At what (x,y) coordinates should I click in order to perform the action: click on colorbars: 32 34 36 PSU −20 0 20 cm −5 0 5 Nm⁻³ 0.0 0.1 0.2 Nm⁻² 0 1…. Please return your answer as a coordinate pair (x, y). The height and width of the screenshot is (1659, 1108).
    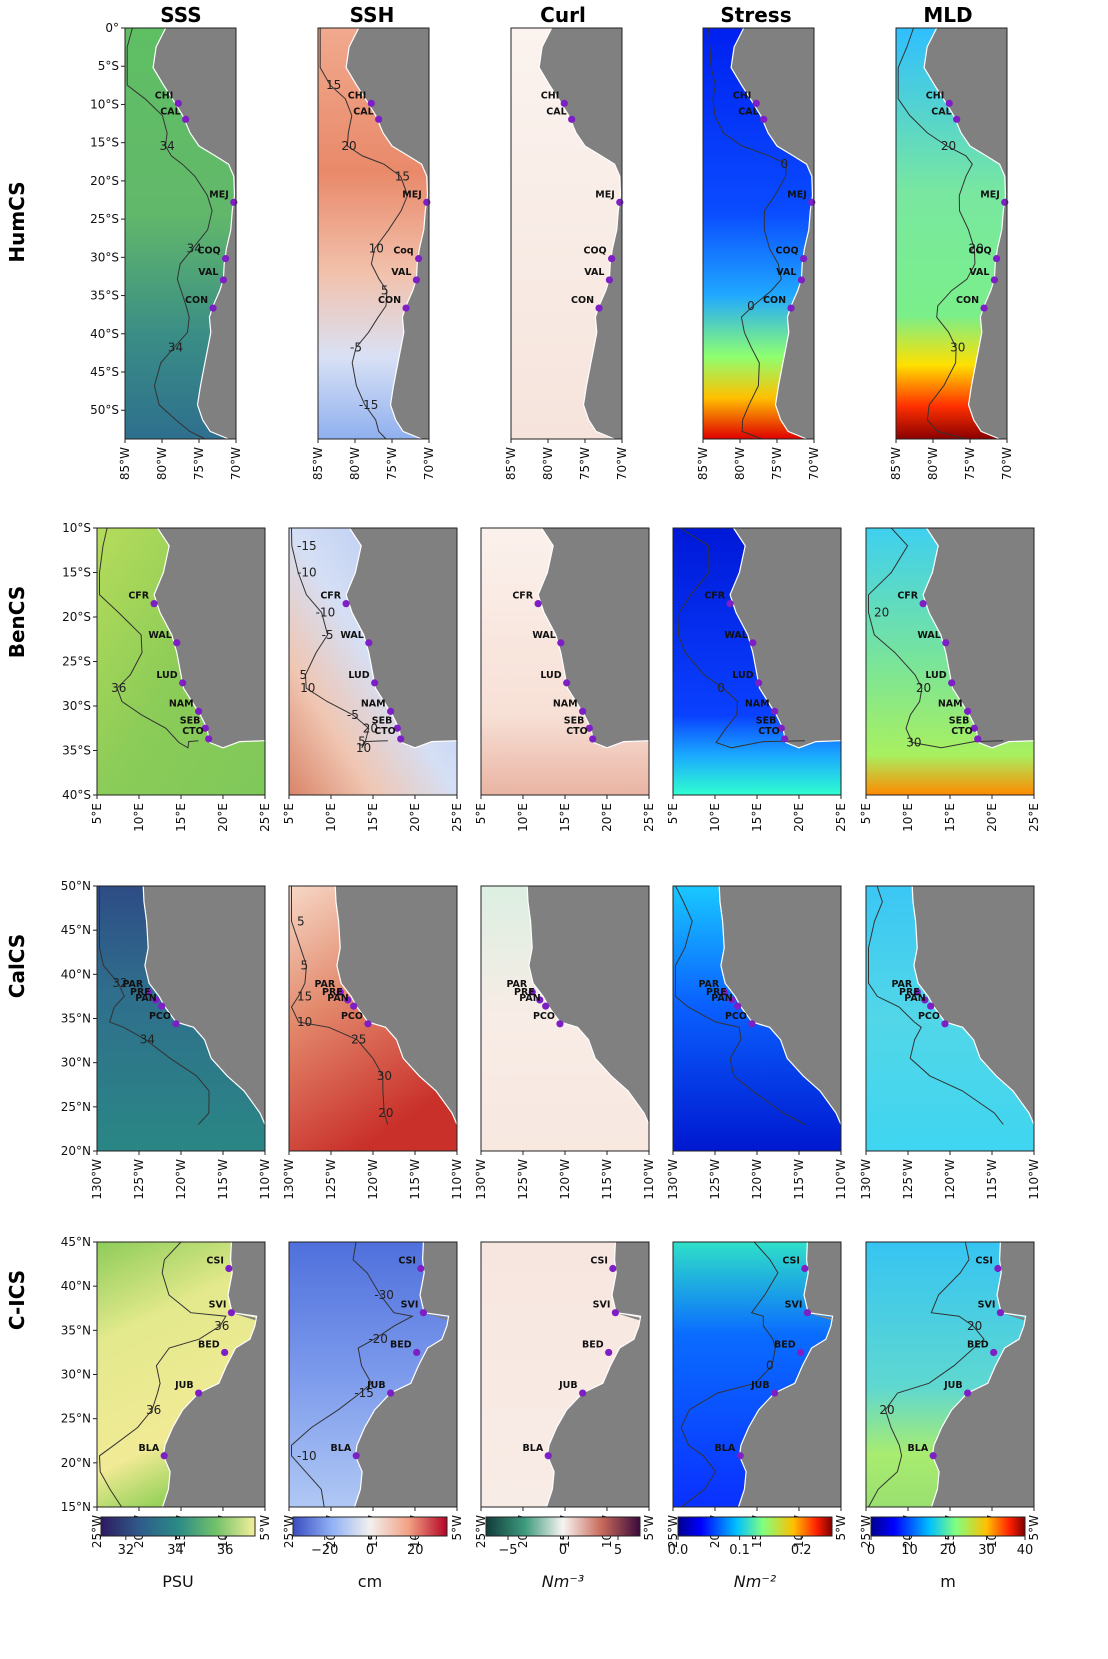
    Looking at the image, I should click on (566, 1553).